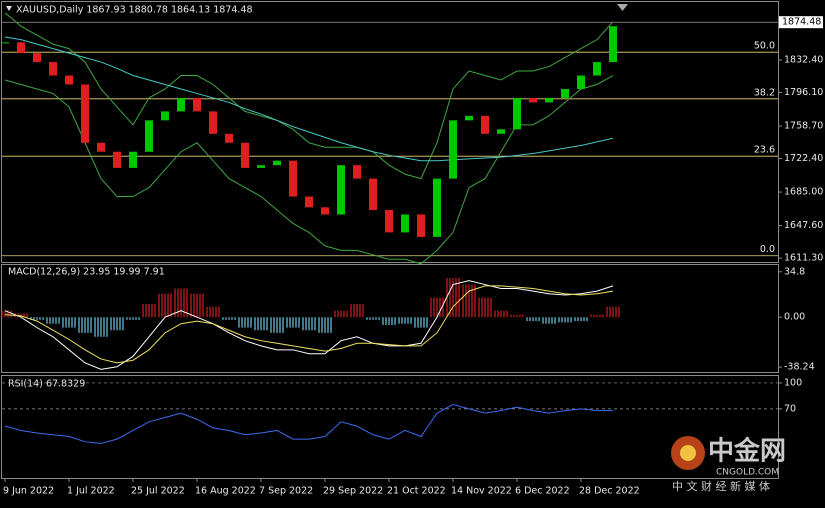 This screenshot has height=508, width=825. What do you see at coordinates (803, 225) in the screenshot?
I see `y-tick-label: 1647.60` at bounding box center [803, 225].